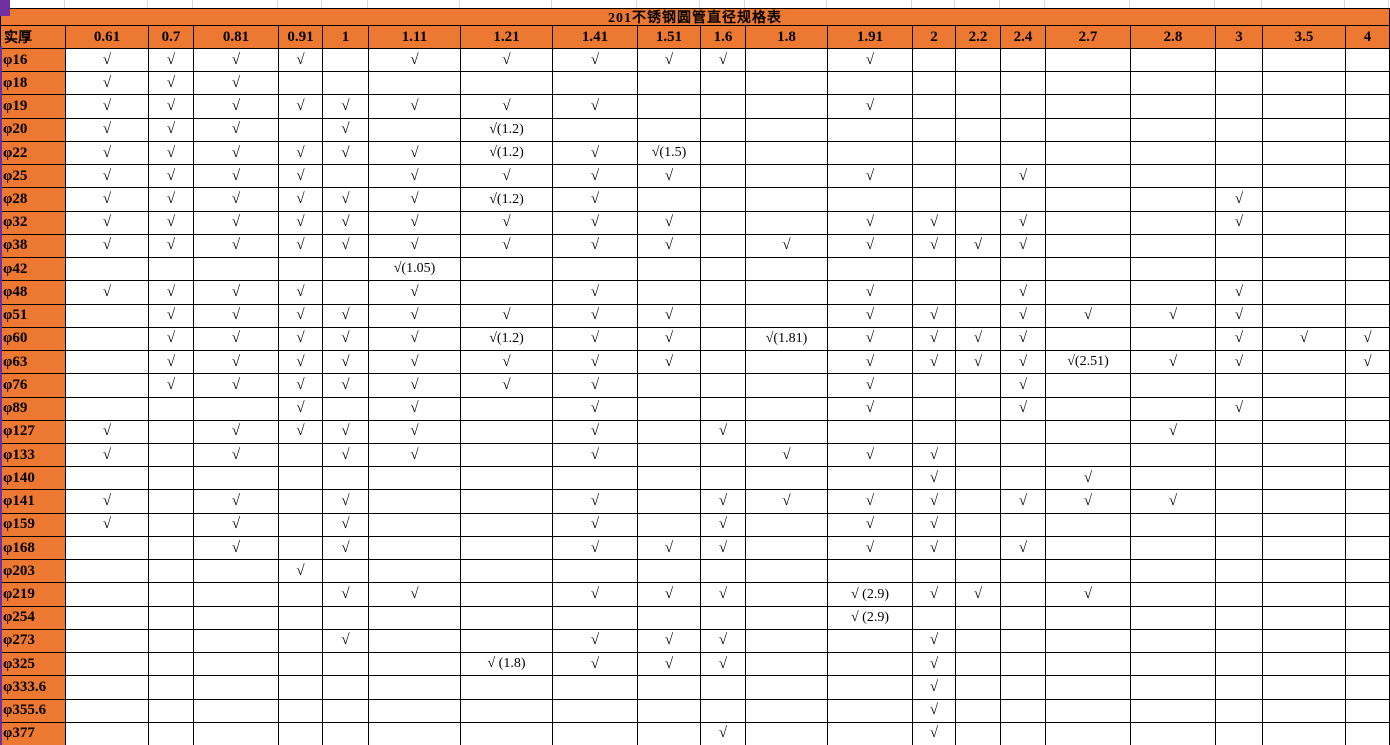  What do you see at coordinates (787, 339) in the screenshot?
I see `check-cell: √(1.81)` at bounding box center [787, 339].